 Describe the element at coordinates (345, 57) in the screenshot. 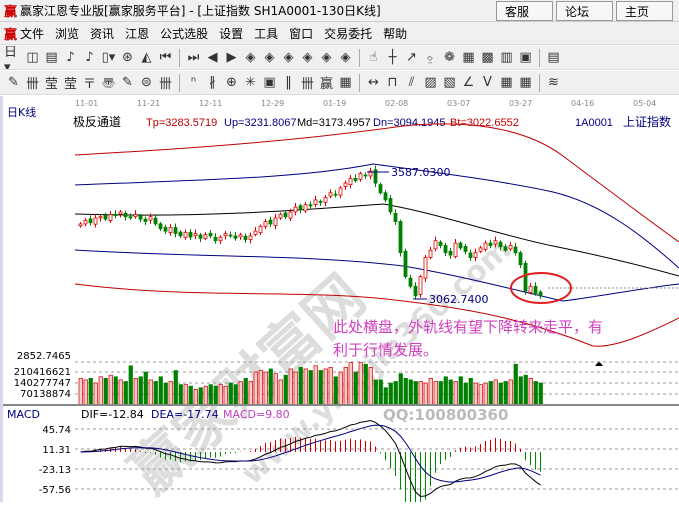

I see `diamond-all-icon: ◈` at that location.